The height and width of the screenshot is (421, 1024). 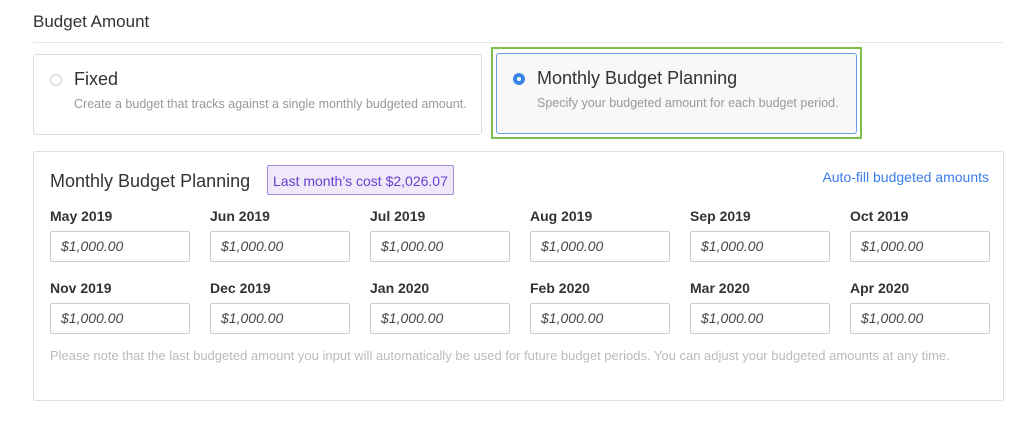 I want to click on month-field: Jul 2019 $1,000.00, so click(x=440, y=235).